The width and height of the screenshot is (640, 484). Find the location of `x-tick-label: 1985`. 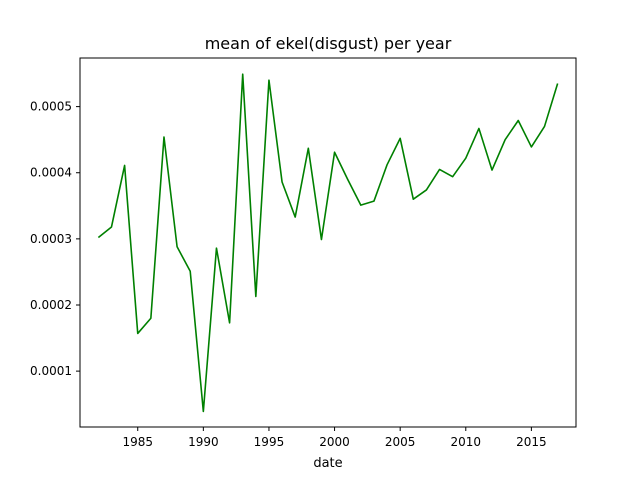

x-tick-label: 1985 is located at coordinates (137, 442).